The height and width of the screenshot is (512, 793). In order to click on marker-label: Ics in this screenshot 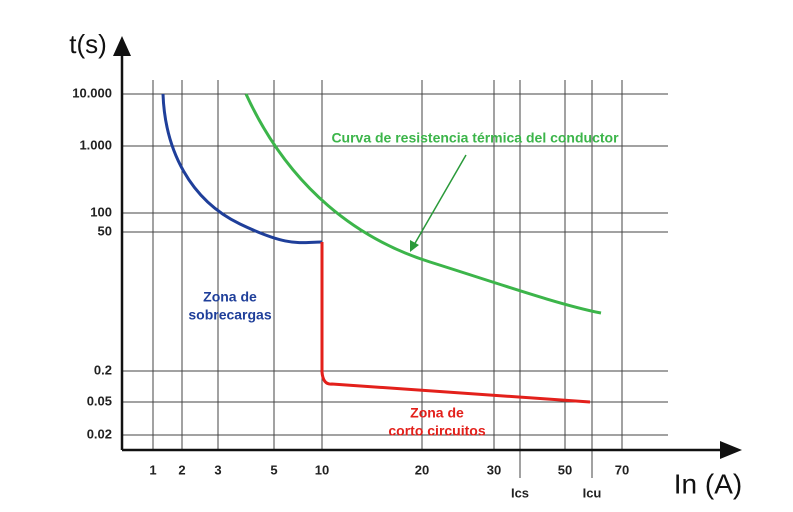, I will do `click(520, 492)`.